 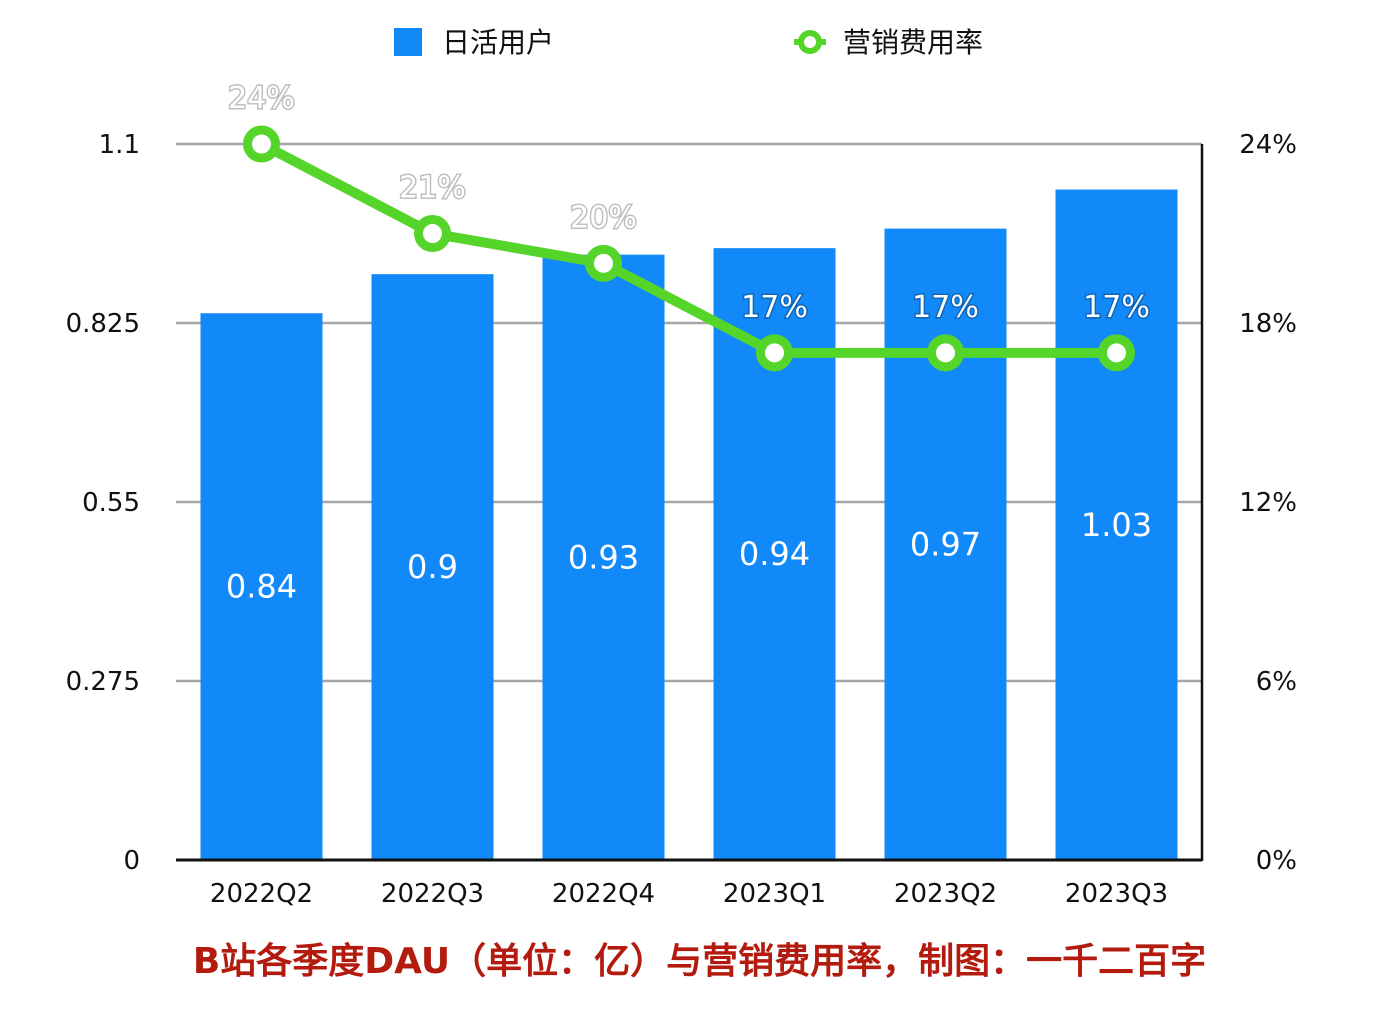 What do you see at coordinates (603, 894) in the screenshot?
I see `x-tick-label: 2022Q4` at bounding box center [603, 894].